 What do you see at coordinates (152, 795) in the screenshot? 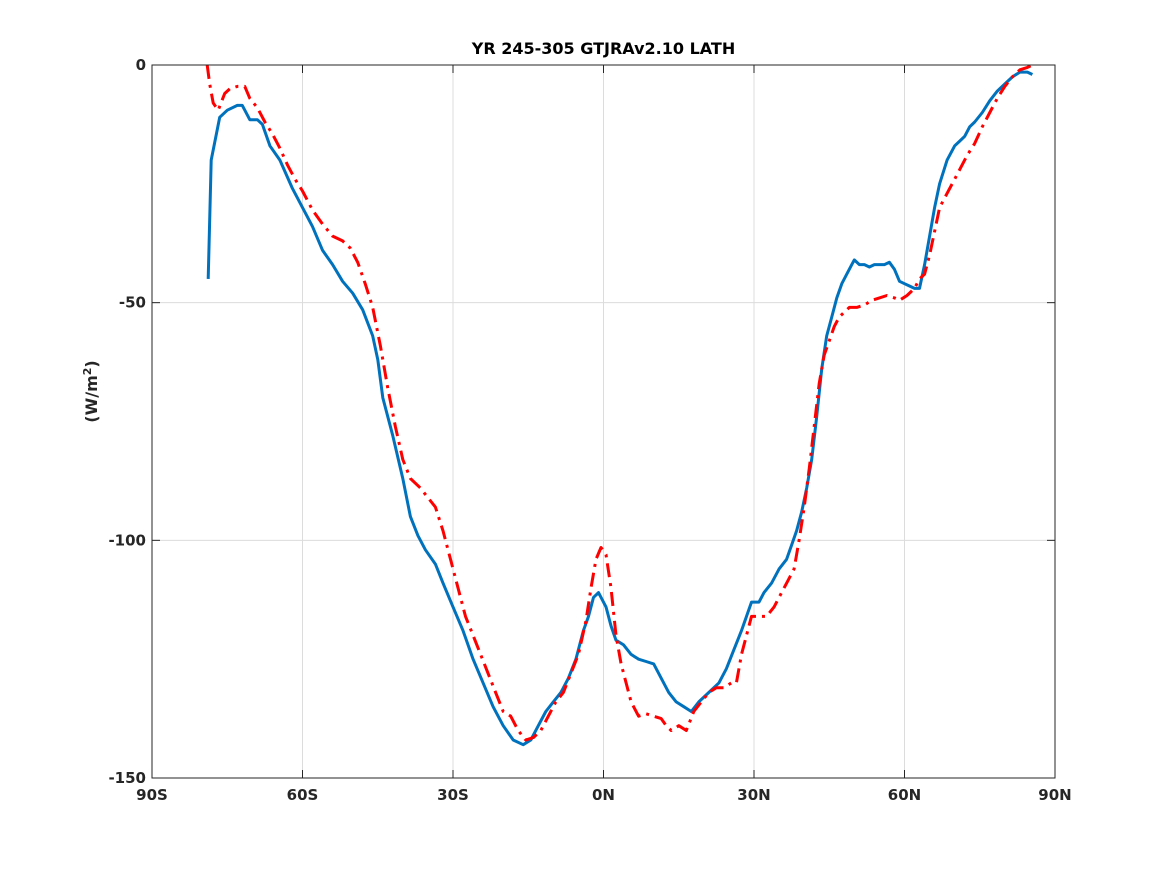
I see `x-tick-label: 90S` at bounding box center [152, 795].